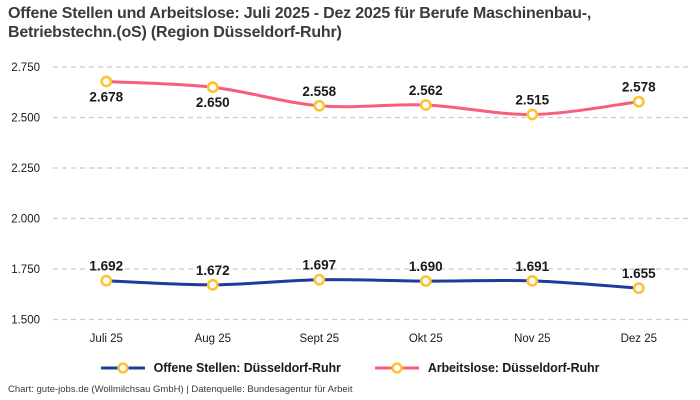 This screenshot has height=400, width=700. Describe the element at coordinates (372, 284) in the screenshot. I see `series-line-offene-stellen` at that location.